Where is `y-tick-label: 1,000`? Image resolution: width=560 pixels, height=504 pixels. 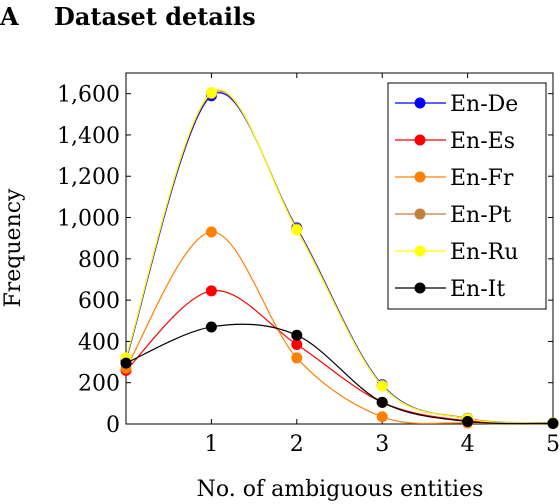
y-tick-label: 1,000 is located at coordinates (88, 219).